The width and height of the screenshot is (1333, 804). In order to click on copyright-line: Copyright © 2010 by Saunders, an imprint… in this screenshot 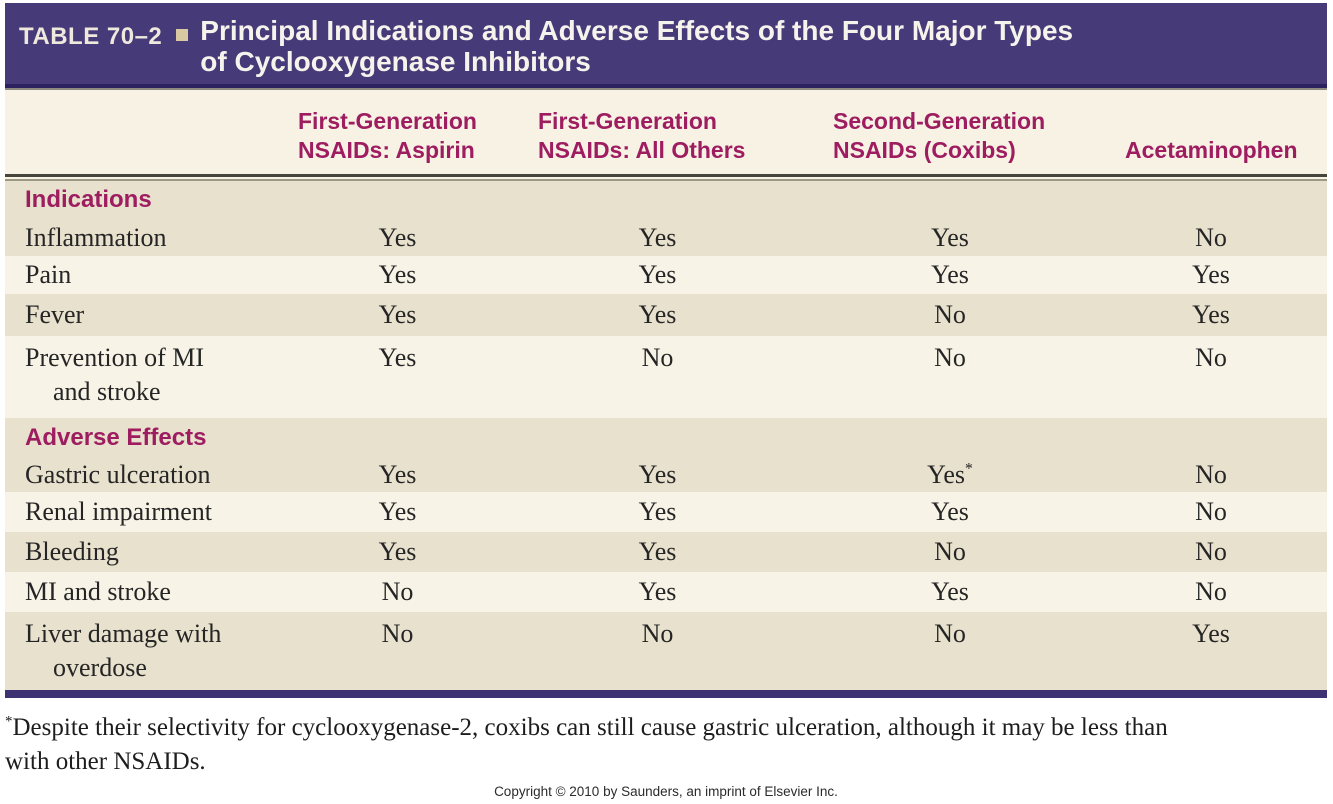, I will do `click(666, 791)`.